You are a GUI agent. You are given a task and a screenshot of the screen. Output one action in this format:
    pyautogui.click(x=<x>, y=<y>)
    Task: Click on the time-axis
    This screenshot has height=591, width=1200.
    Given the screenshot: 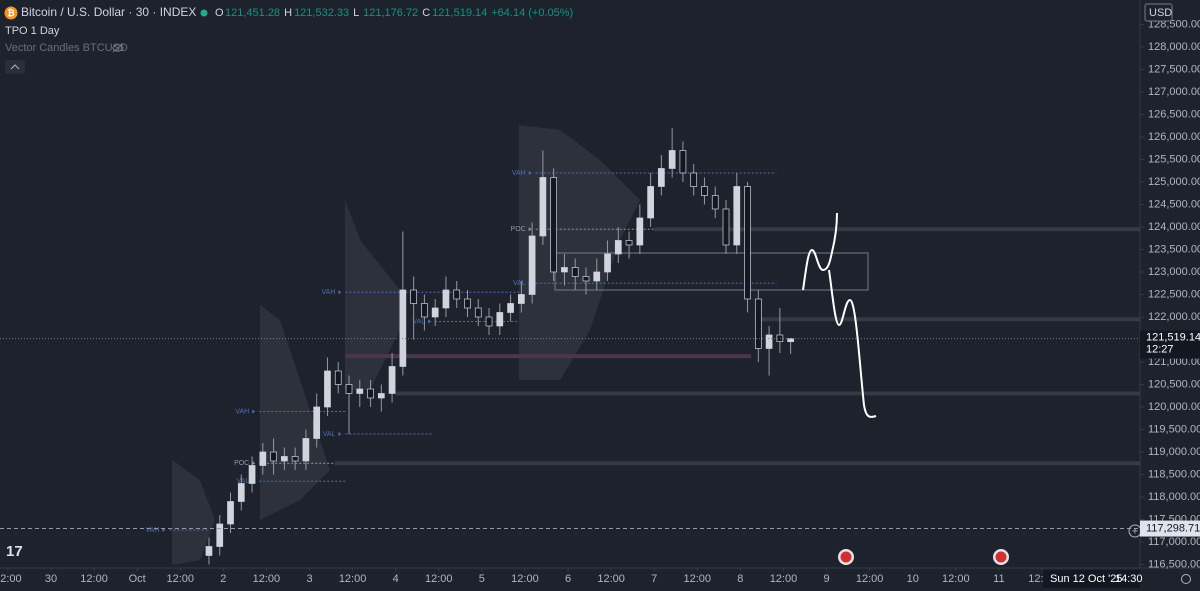 What is the action you would take?
    pyautogui.click(x=600, y=579)
    